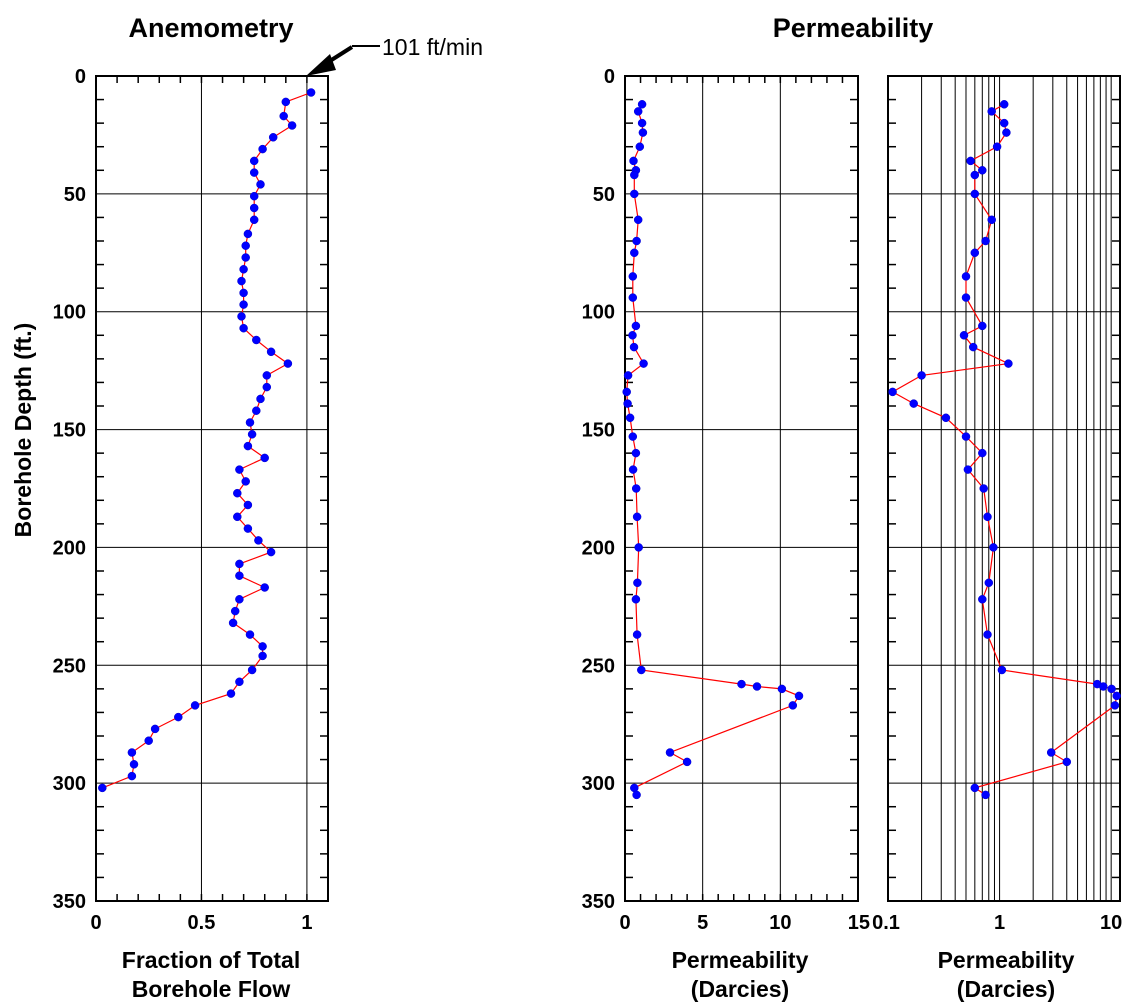 The image size is (1132, 1007). What do you see at coordinates (598, 784) in the screenshot?
I see `y-tick-label: 300` at bounding box center [598, 784].